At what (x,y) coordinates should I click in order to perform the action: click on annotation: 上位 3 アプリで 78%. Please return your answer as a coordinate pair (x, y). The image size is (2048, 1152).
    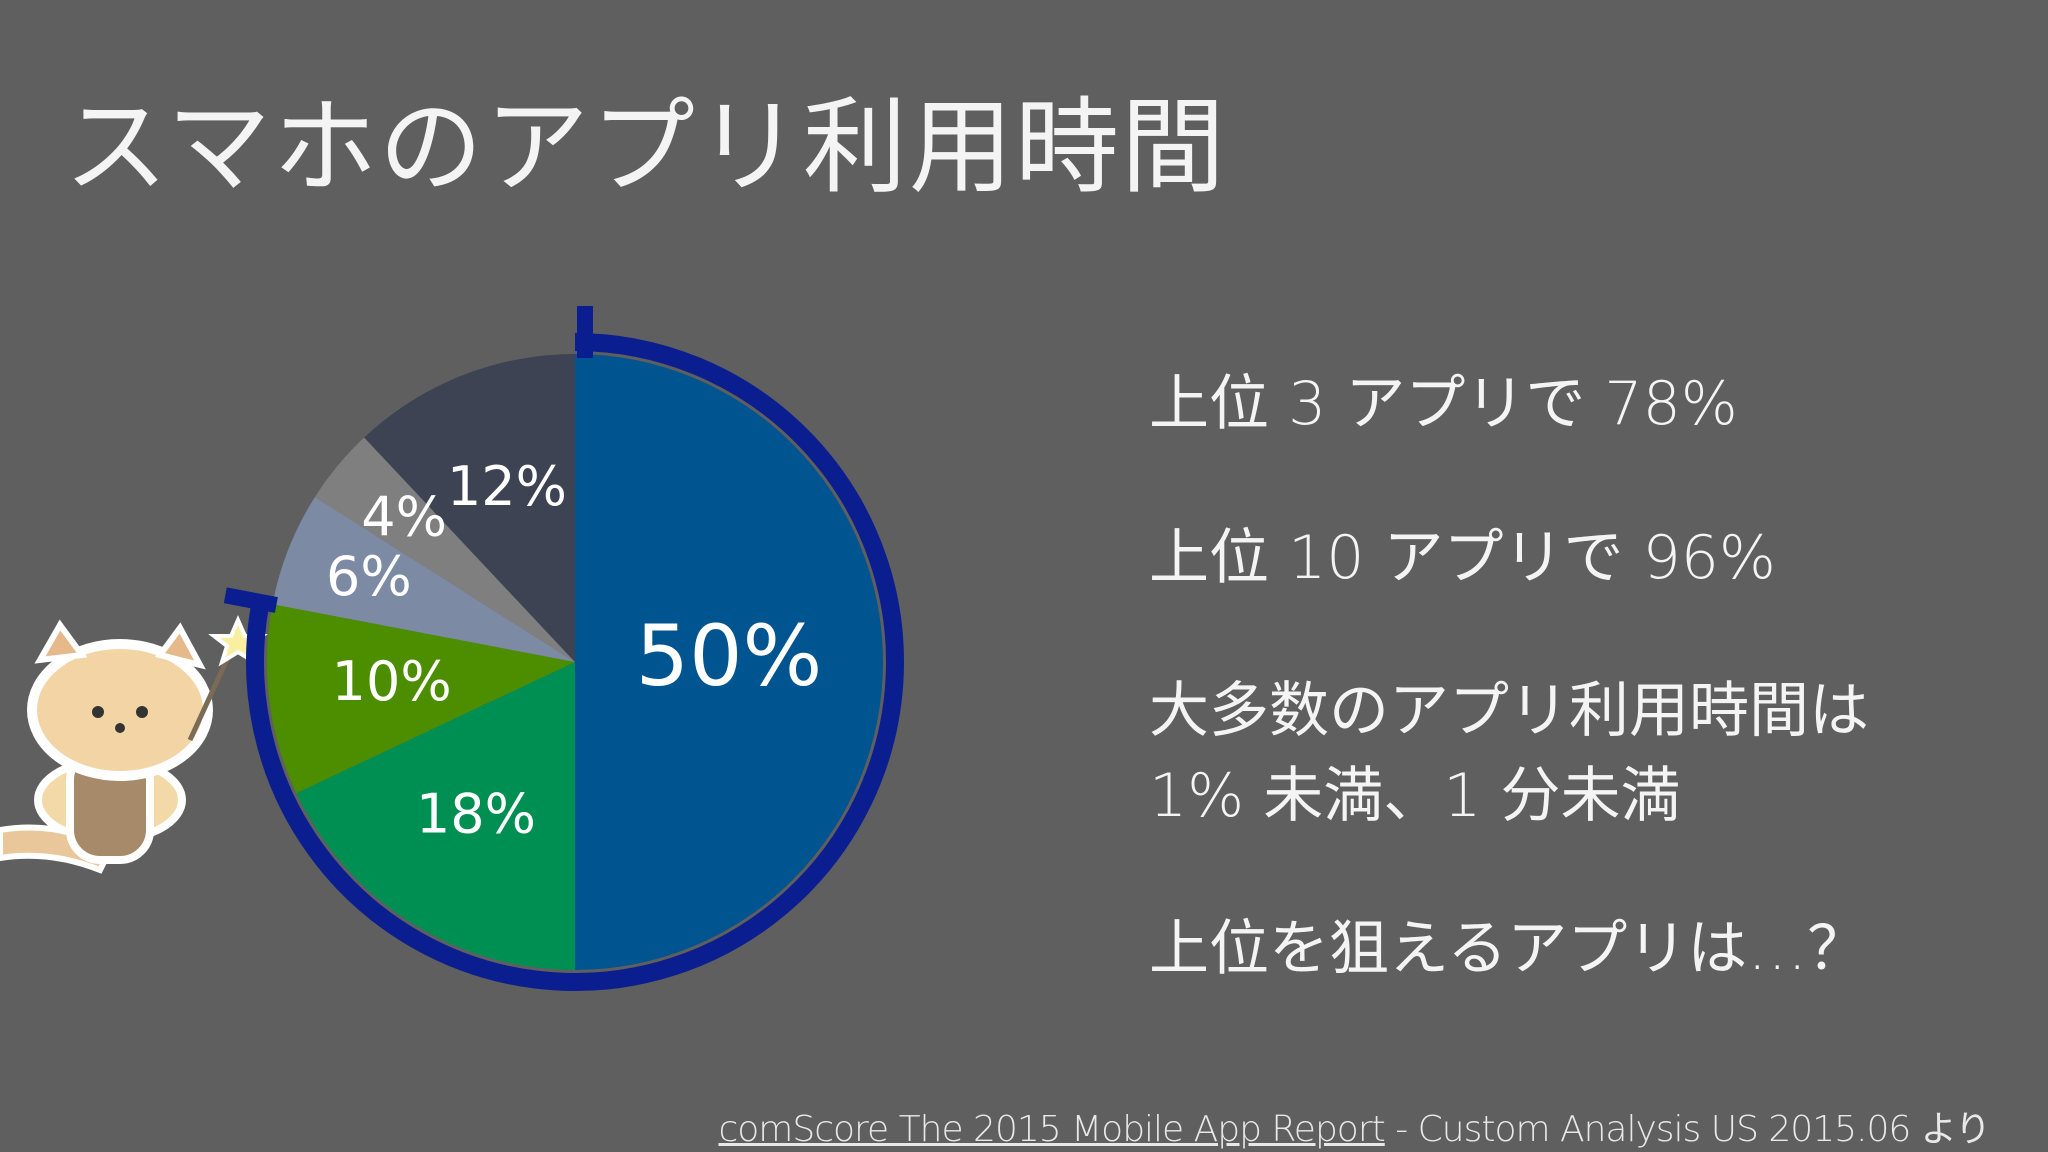
    Looking at the image, I should click on (1443, 404).